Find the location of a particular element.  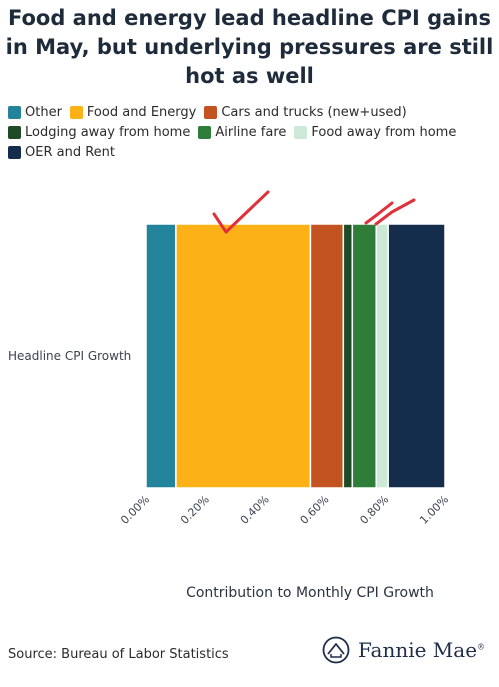

x-tick-label: 1.00% is located at coordinates (434, 510).